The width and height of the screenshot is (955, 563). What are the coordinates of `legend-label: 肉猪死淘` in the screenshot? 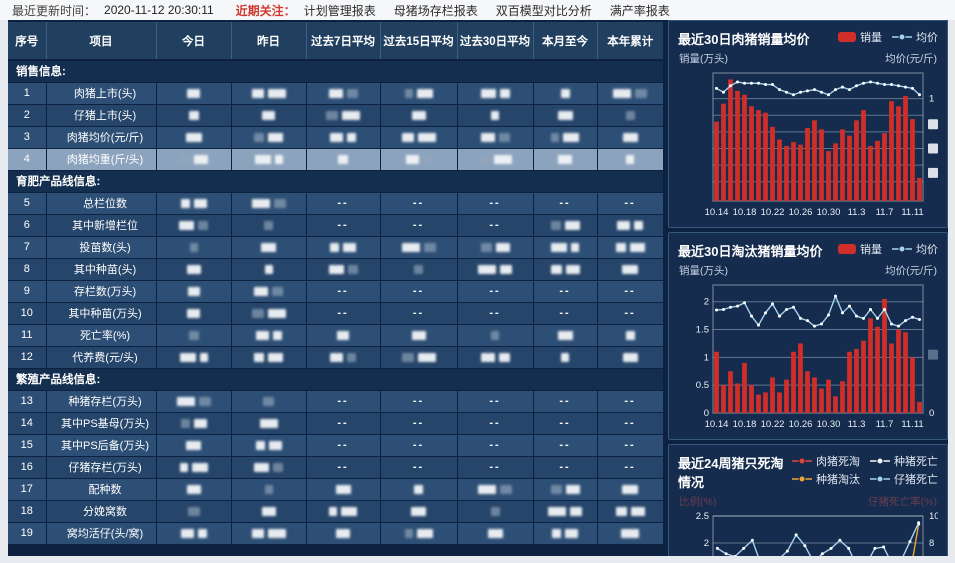 It's located at (838, 462).